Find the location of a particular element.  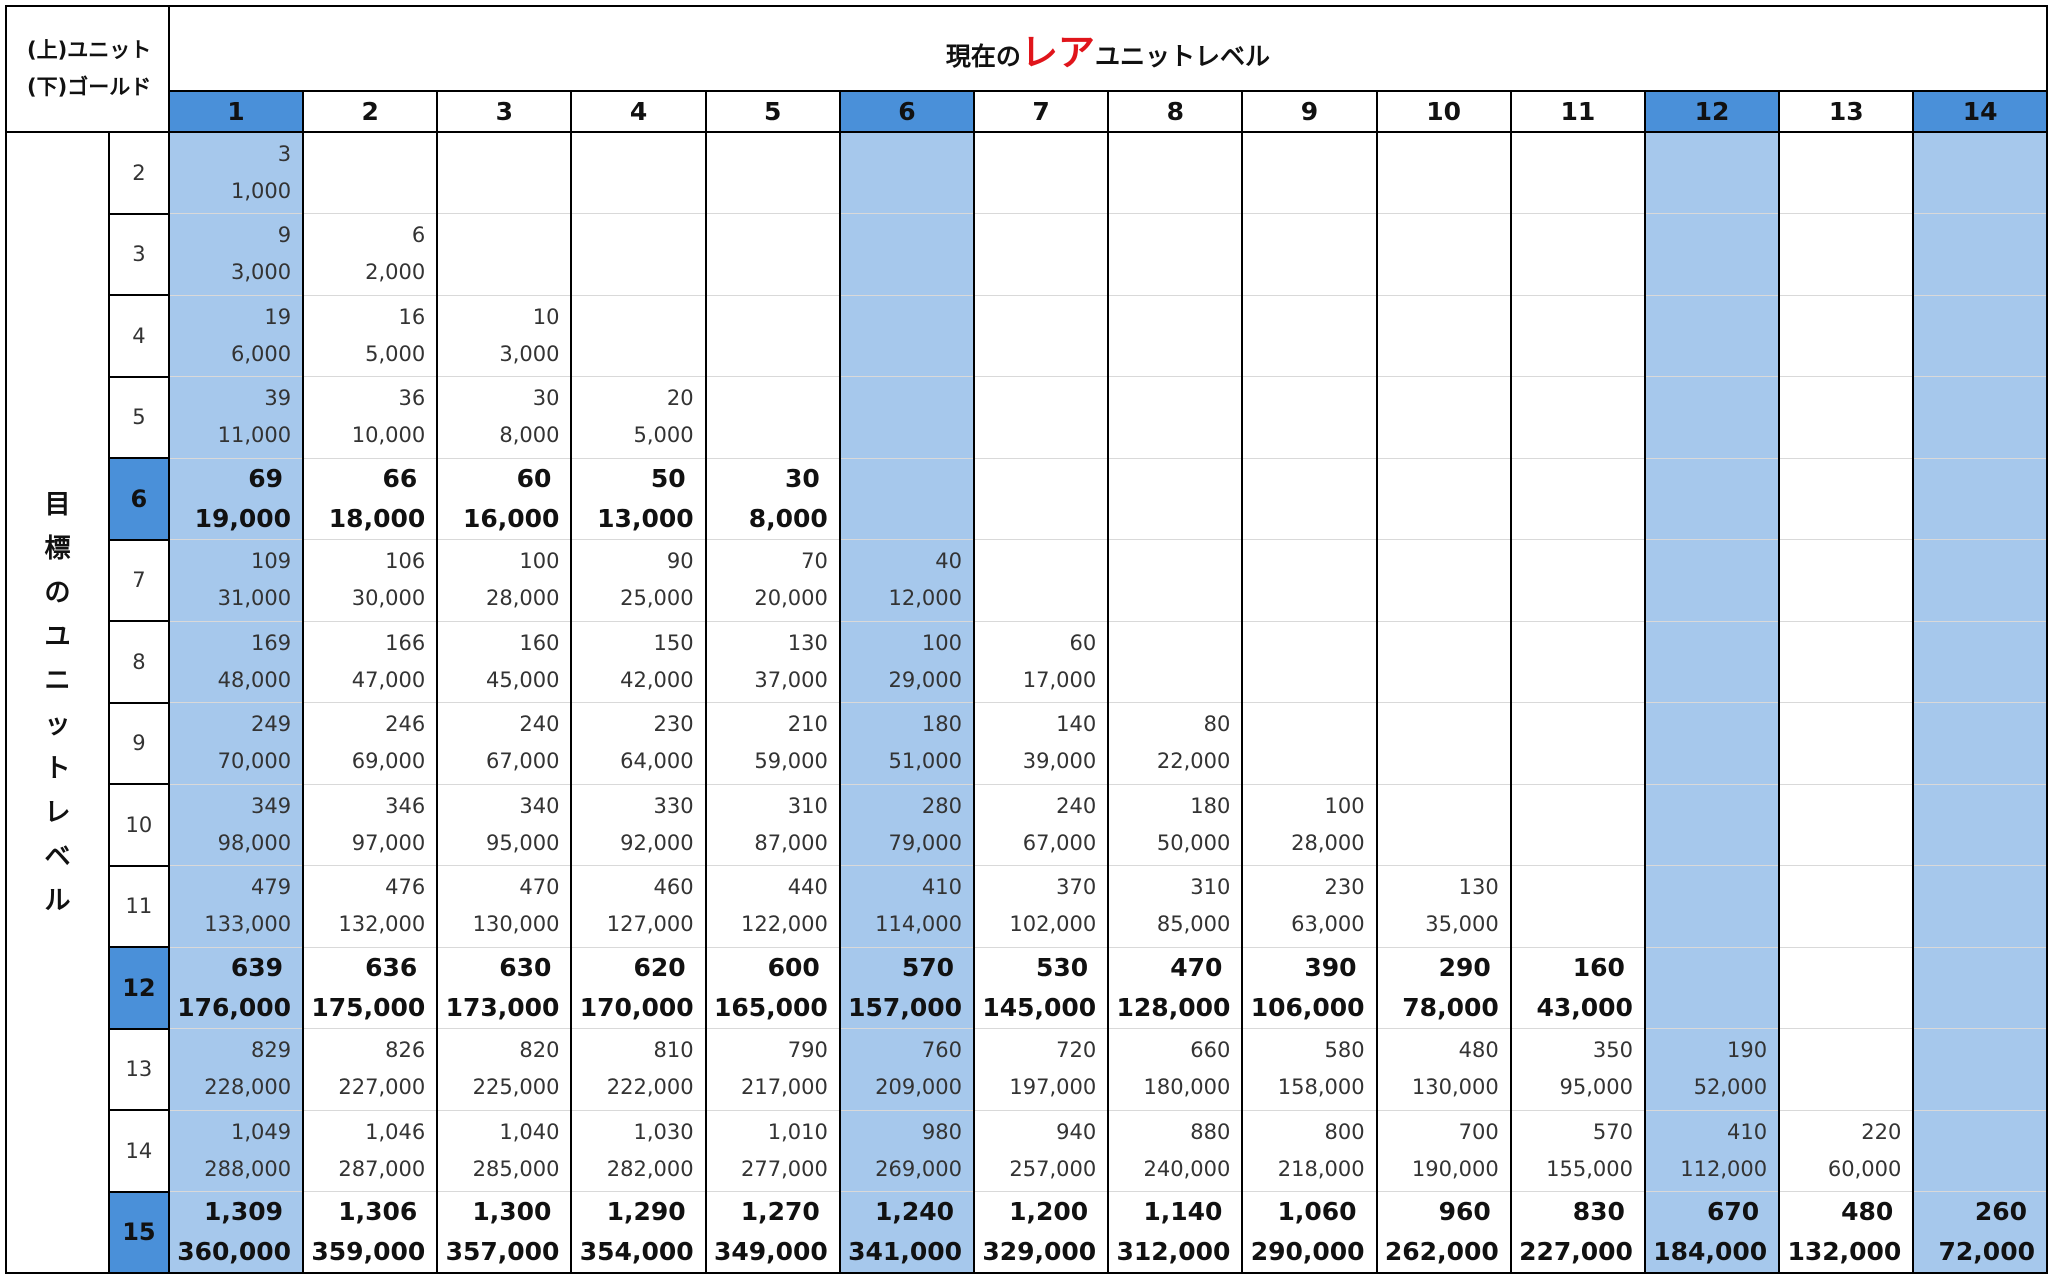

gold-cost: 349,000 is located at coordinates (770, 1251).